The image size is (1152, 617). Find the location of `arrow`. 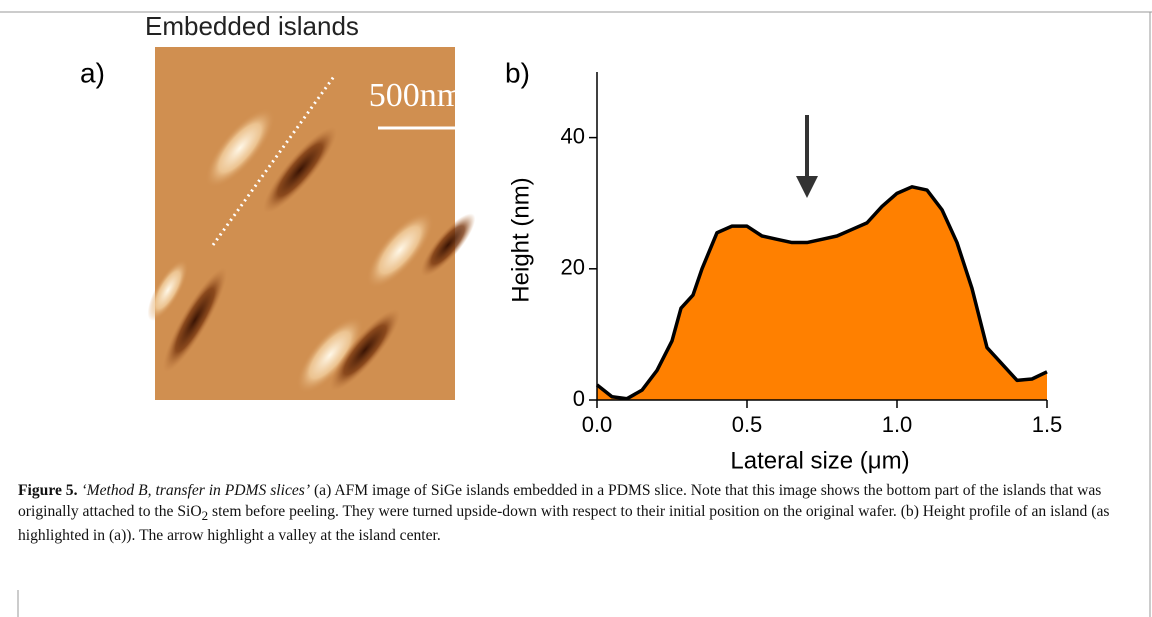

arrow is located at coordinates (807, 156).